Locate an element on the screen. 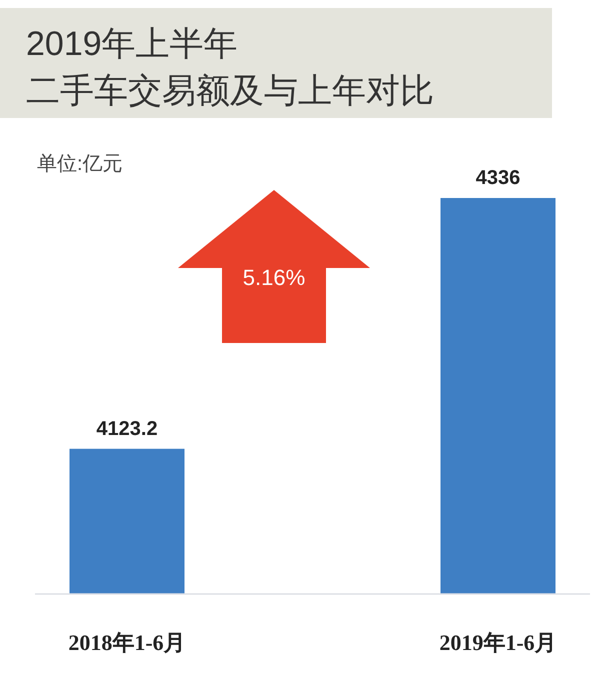 The image size is (600, 680). data-label: 4123.2 is located at coordinates (127, 429).